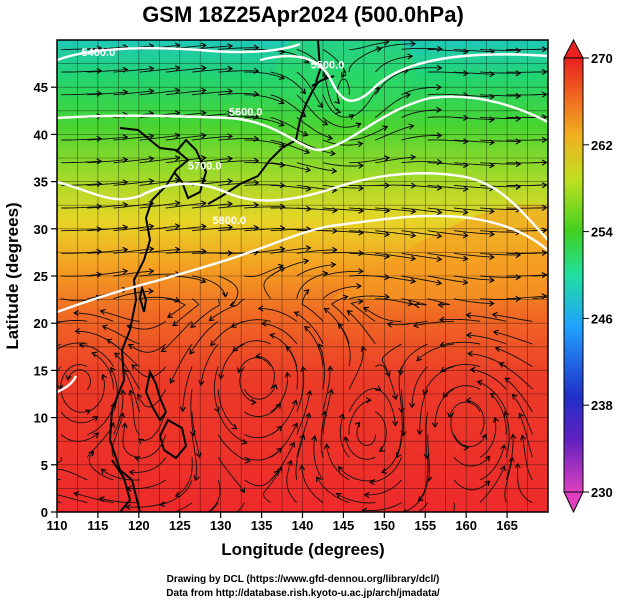  I want to click on x-axis-ticks: 110 115 120 125 130 135 140 145 150 155 160 165, so click(282, 522).